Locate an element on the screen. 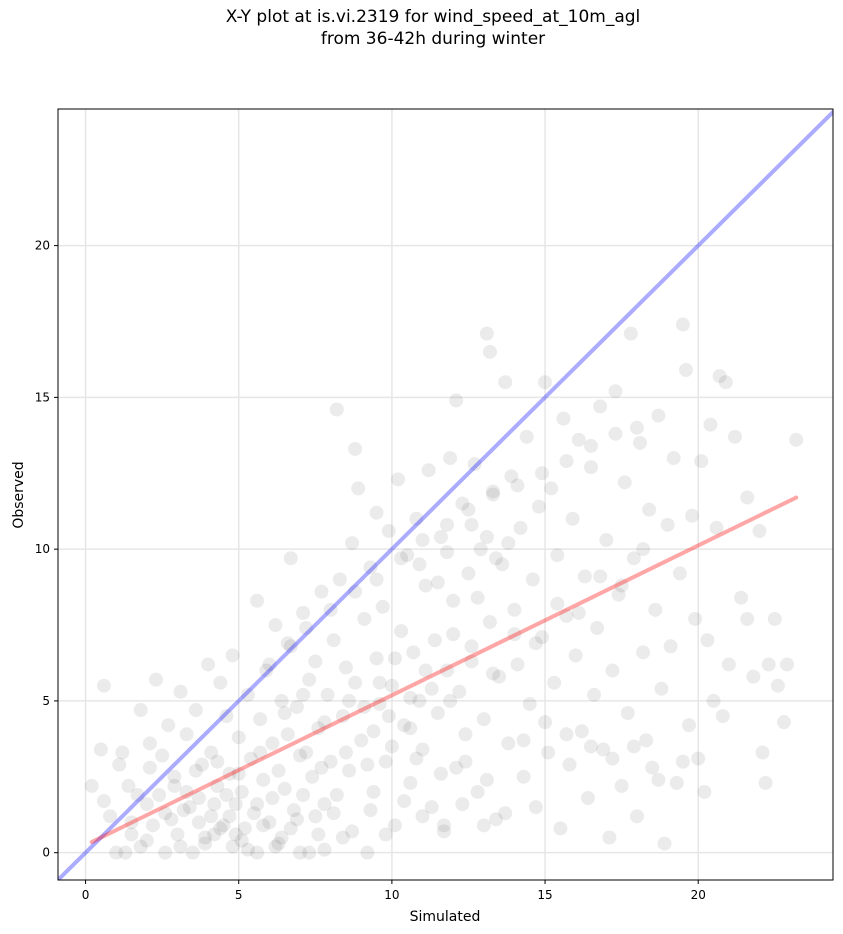 This screenshot has height=934, width=843. y-tick-label: 15 is located at coordinates (42, 397).